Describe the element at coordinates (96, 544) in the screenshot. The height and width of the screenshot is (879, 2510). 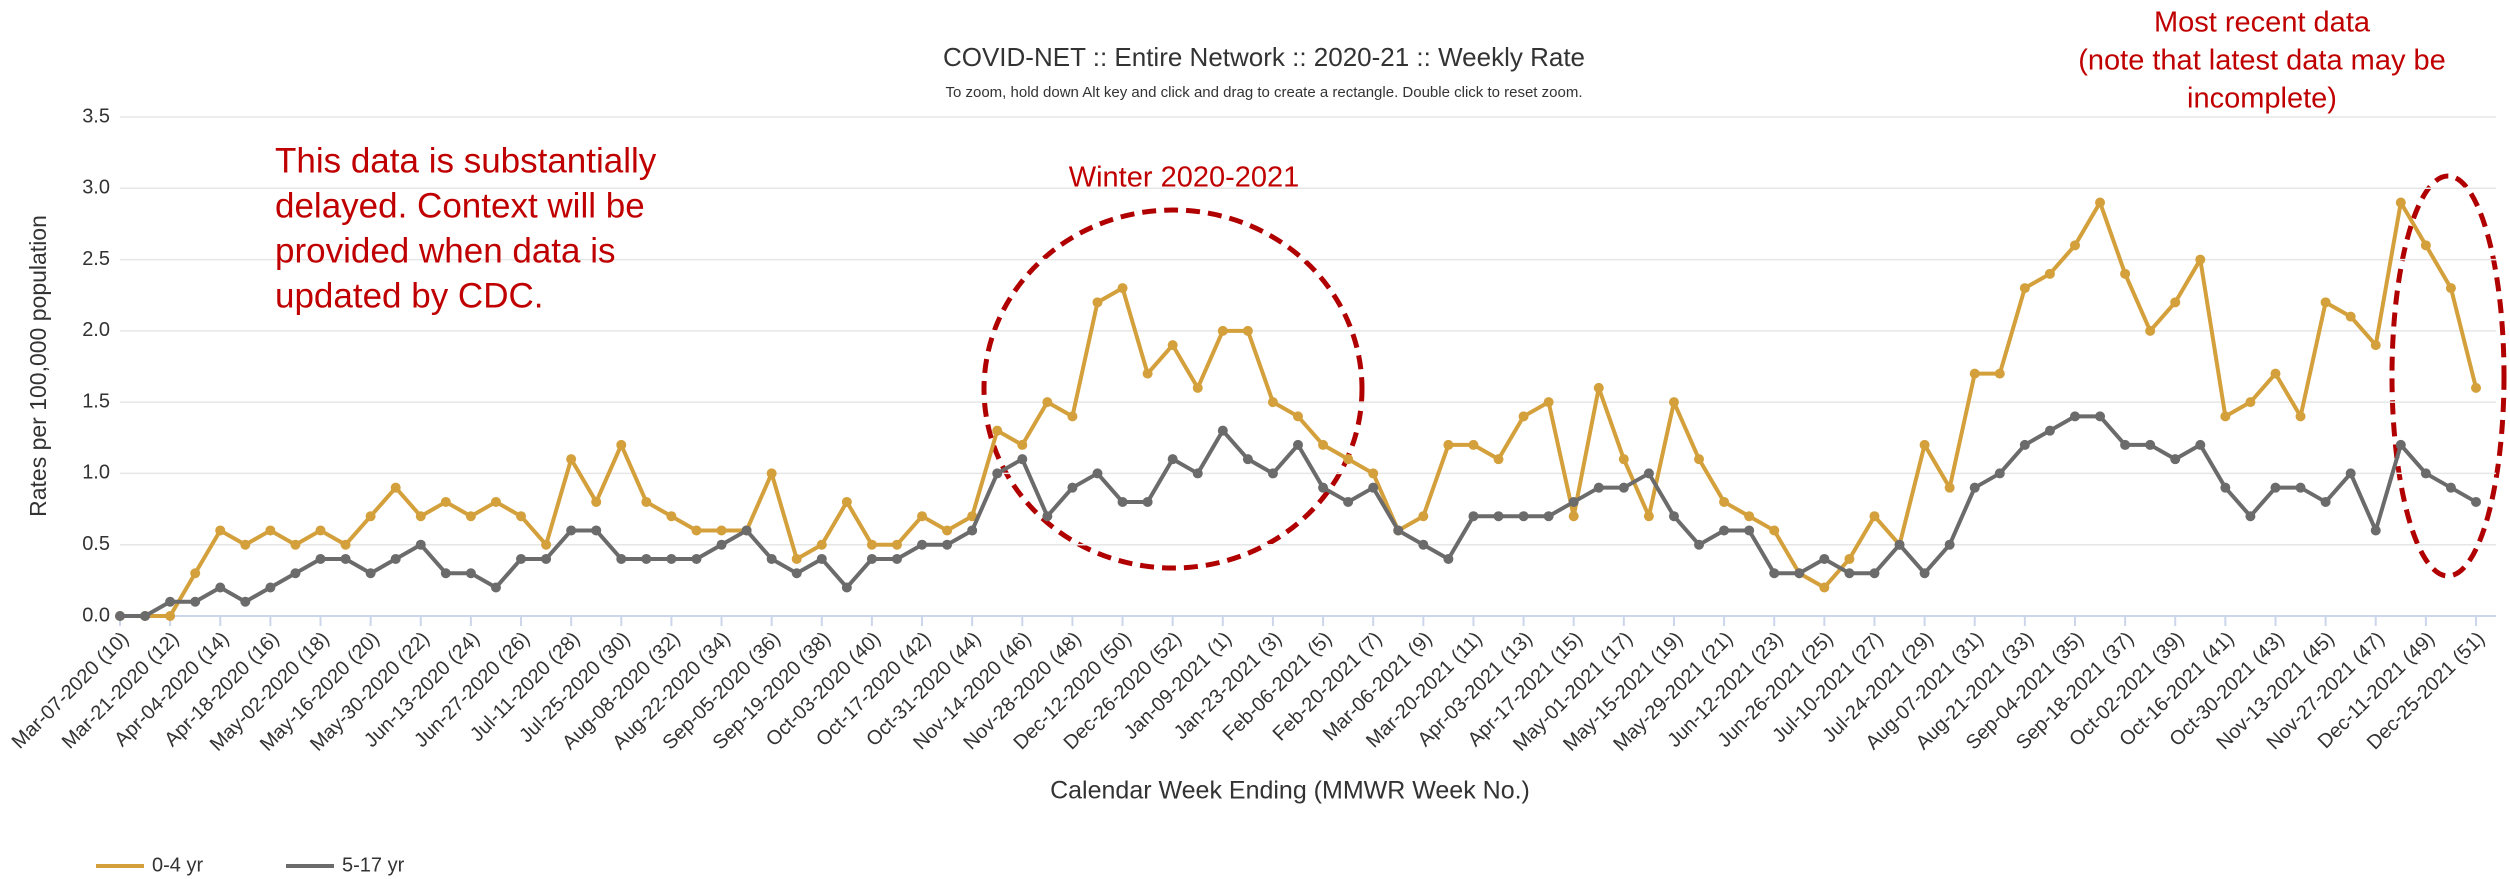
I see `y-tick-label: 0.5` at that location.